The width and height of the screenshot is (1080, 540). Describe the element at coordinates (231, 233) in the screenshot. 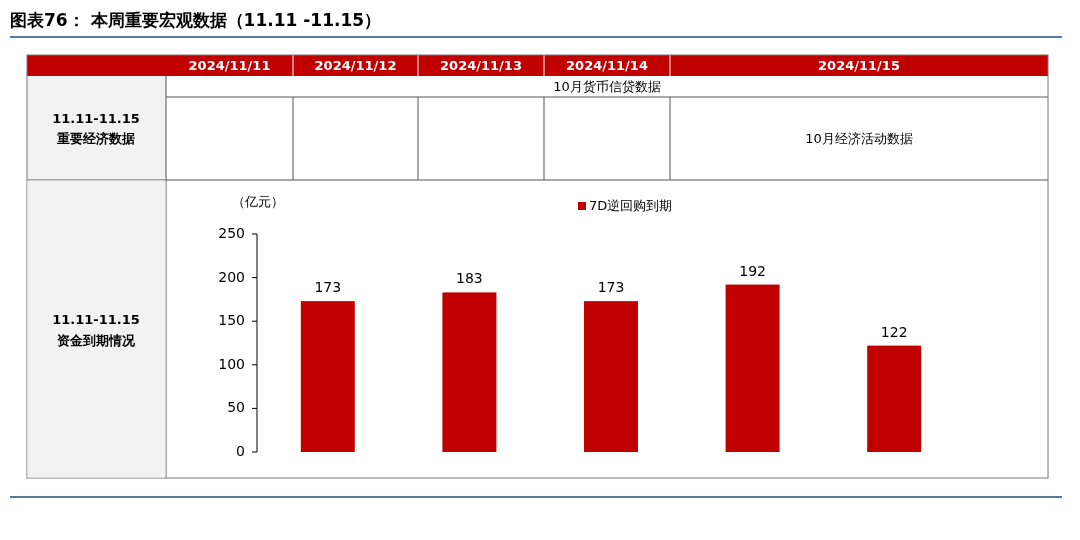

I see `y-tick-label: 250` at that location.